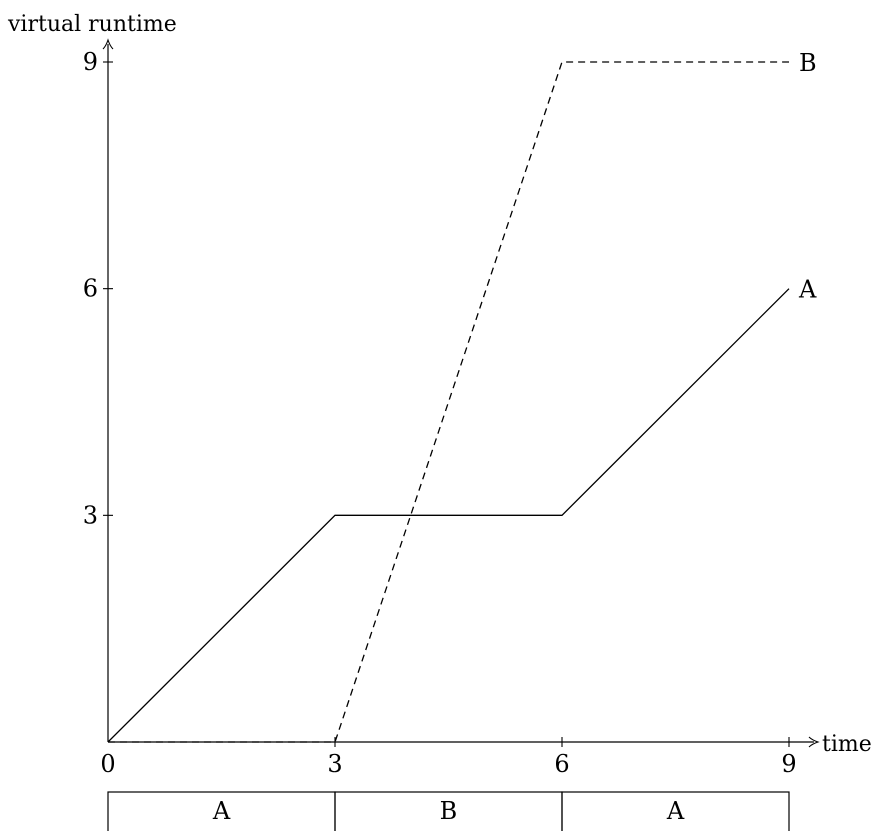 This screenshot has width=878, height=831. I want to click on x-ticks: 0 3 6 9, so click(448, 757).